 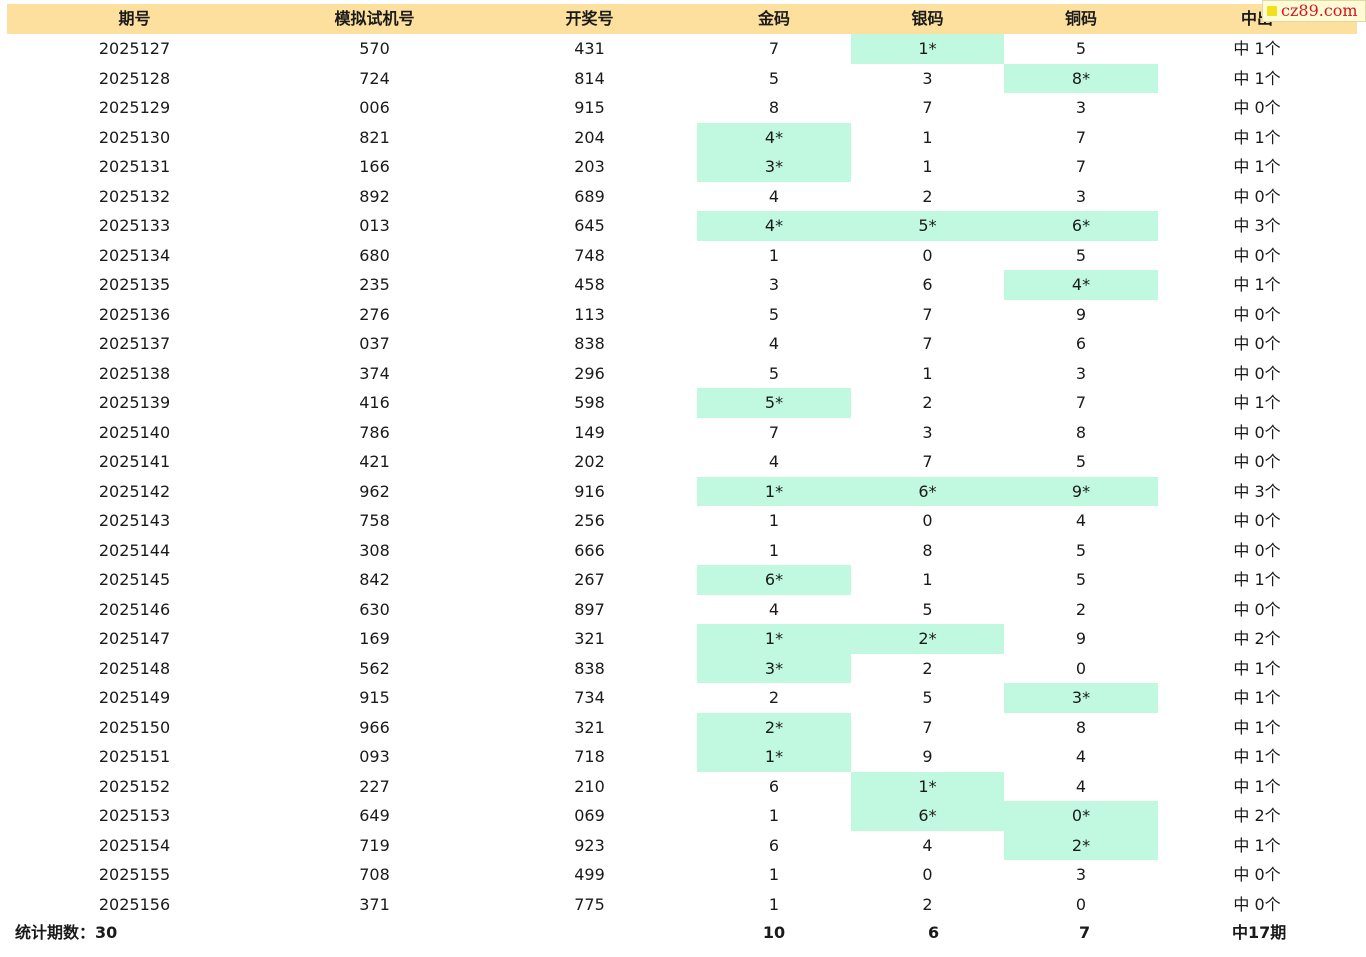 What do you see at coordinates (682, 816) in the screenshot?
I see `table-row: 2025153 649 069 1 6* 0* 中 2个` at bounding box center [682, 816].